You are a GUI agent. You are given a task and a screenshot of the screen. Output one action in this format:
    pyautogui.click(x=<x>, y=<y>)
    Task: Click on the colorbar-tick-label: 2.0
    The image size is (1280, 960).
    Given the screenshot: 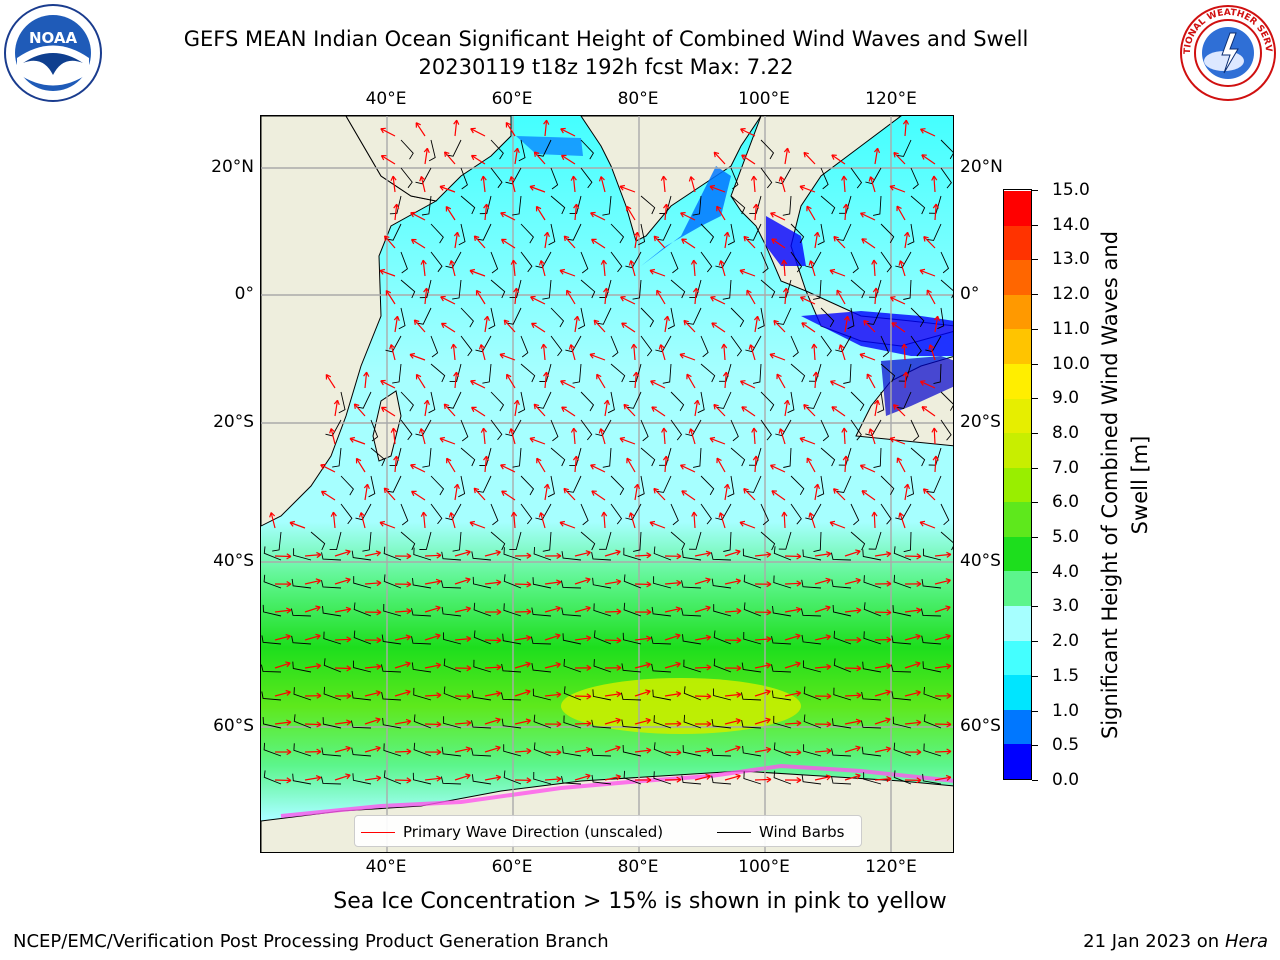 What is the action you would take?
    pyautogui.click(x=1066, y=641)
    